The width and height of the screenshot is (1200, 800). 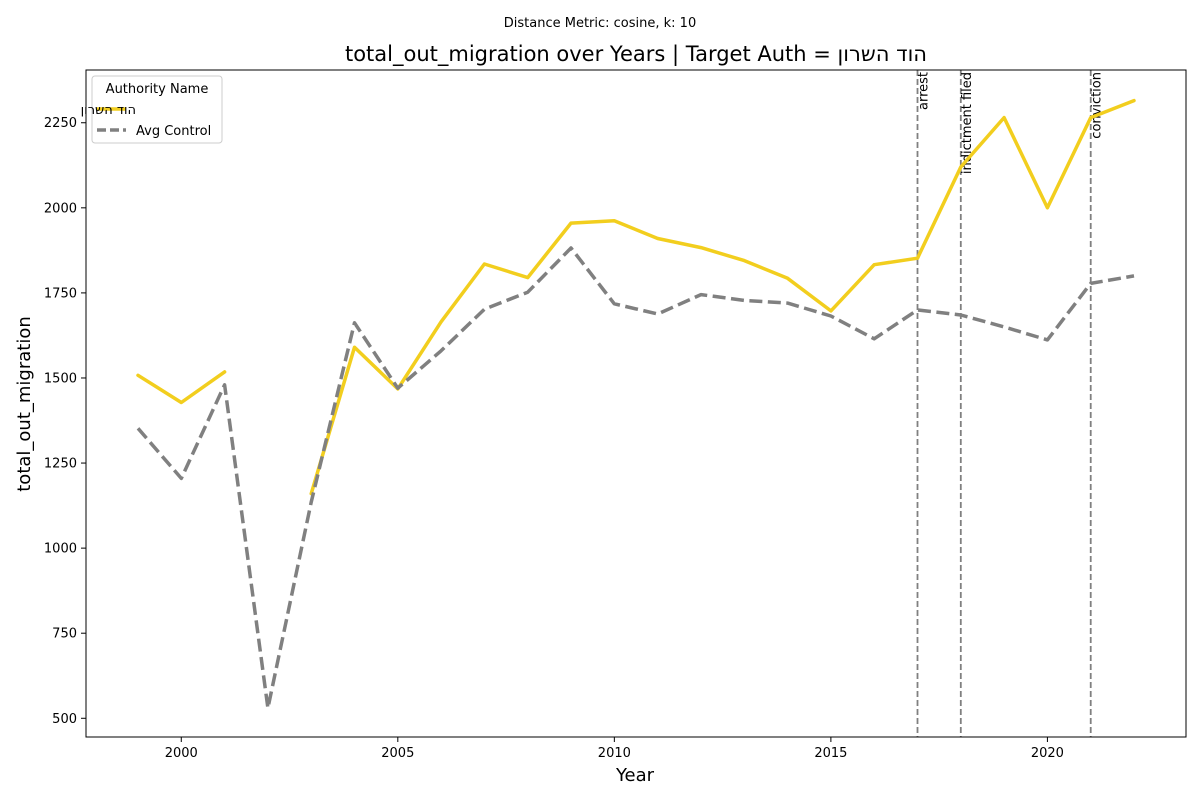 What do you see at coordinates (923, 91) in the screenshot?
I see `event-label-0: arrest` at bounding box center [923, 91].